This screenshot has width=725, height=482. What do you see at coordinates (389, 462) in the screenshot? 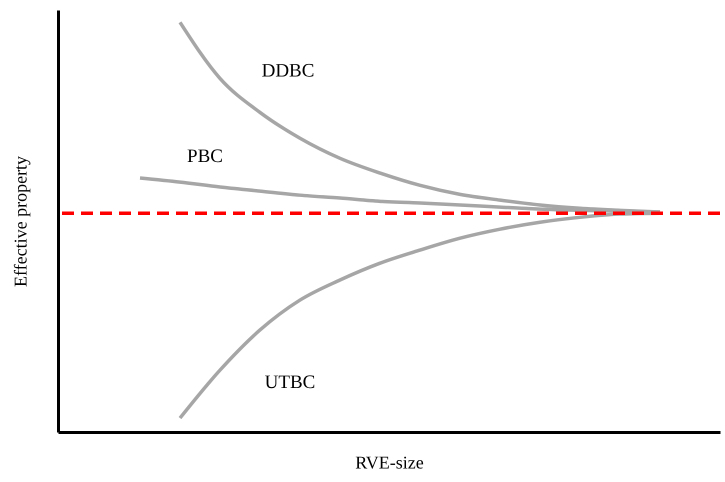
I see `x-axis-title: RVE-size` at bounding box center [389, 462].